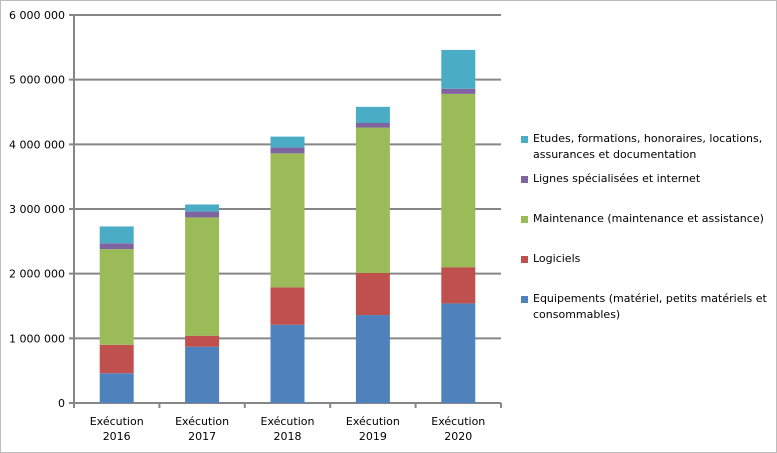 This screenshot has height=453, width=777. I want to click on bar-segment-4-2018, so click(287, 150).